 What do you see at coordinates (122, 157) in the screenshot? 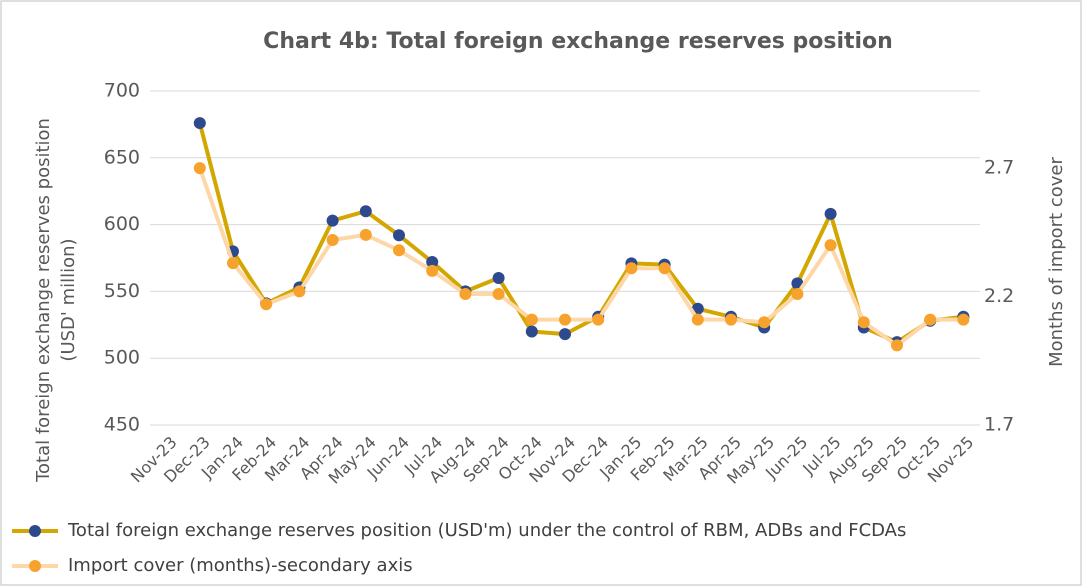
I see `y-tick-label: 650` at bounding box center [122, 157].